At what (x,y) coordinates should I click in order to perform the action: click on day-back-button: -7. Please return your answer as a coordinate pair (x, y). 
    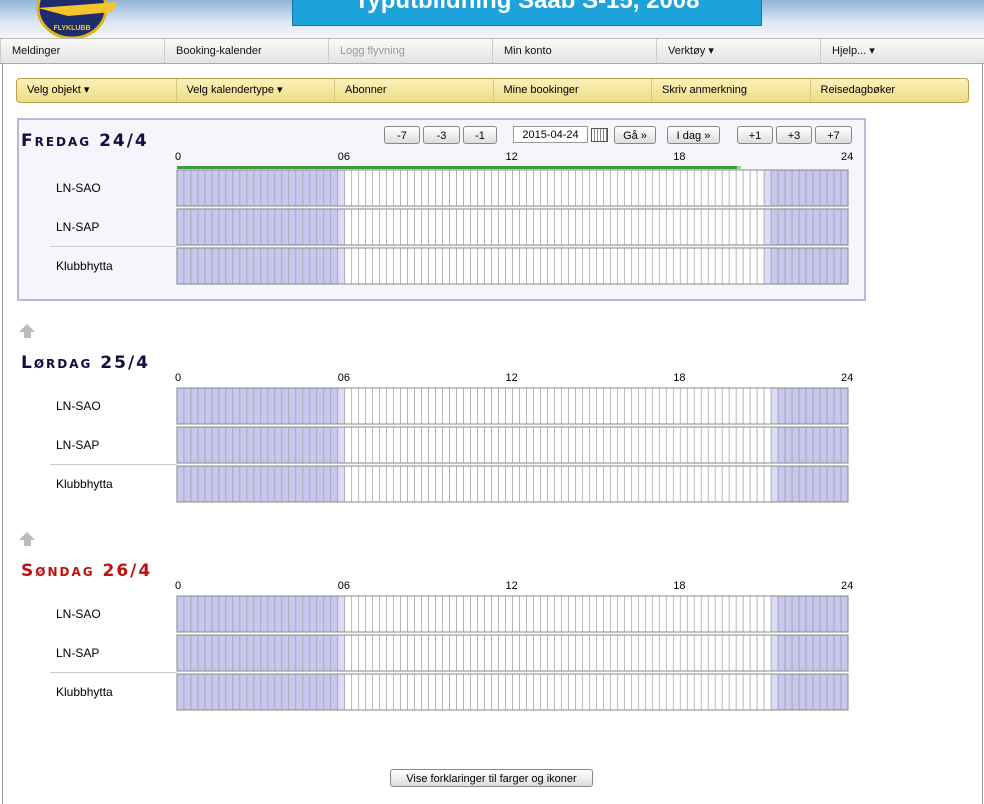
    Looking at the image, I should click on (402, 135).